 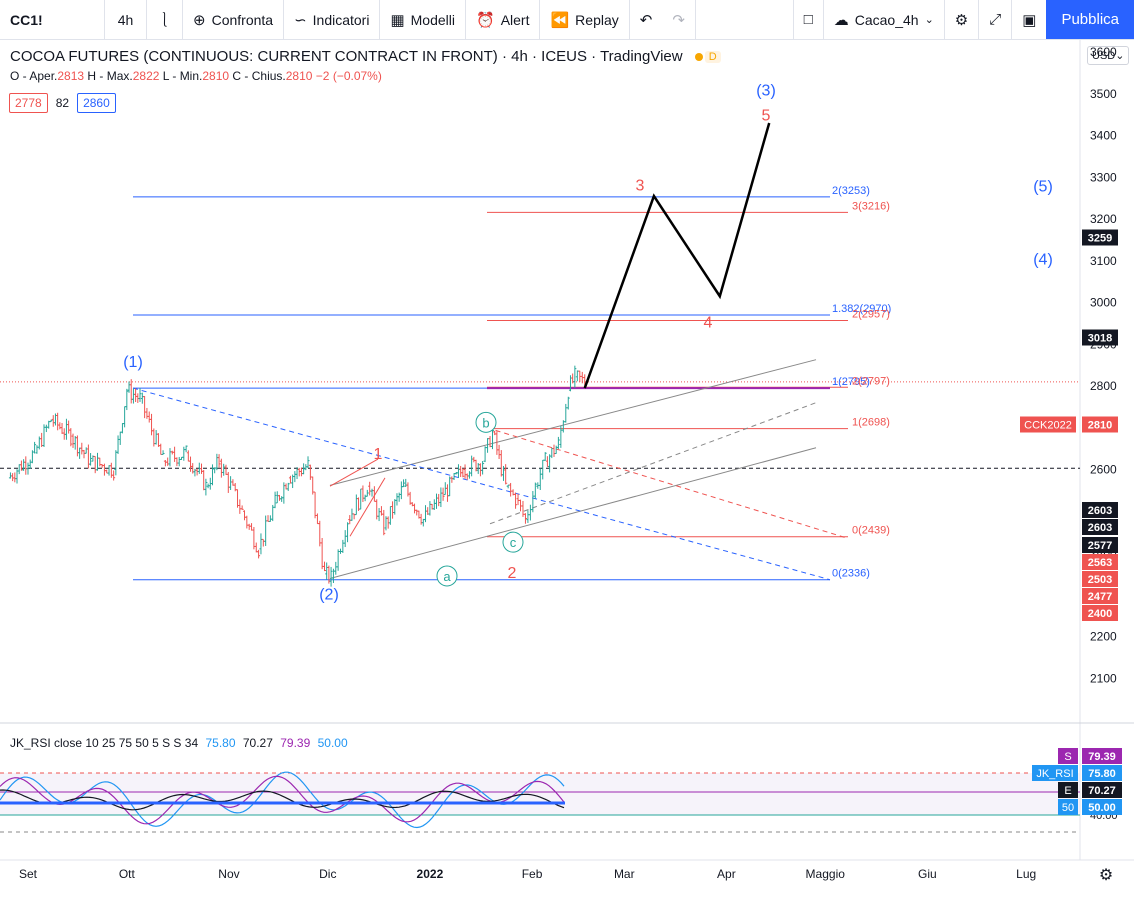 I want to click on alert-label: Alert, so click(x=515, y=19).